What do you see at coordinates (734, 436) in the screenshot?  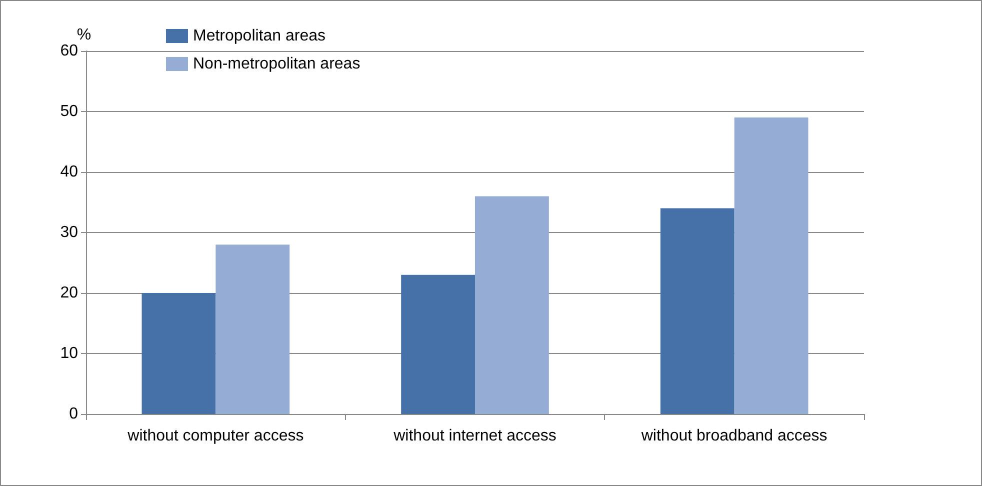 I see `x-tick-label: without broadband access` at bounding box center [734, 436].